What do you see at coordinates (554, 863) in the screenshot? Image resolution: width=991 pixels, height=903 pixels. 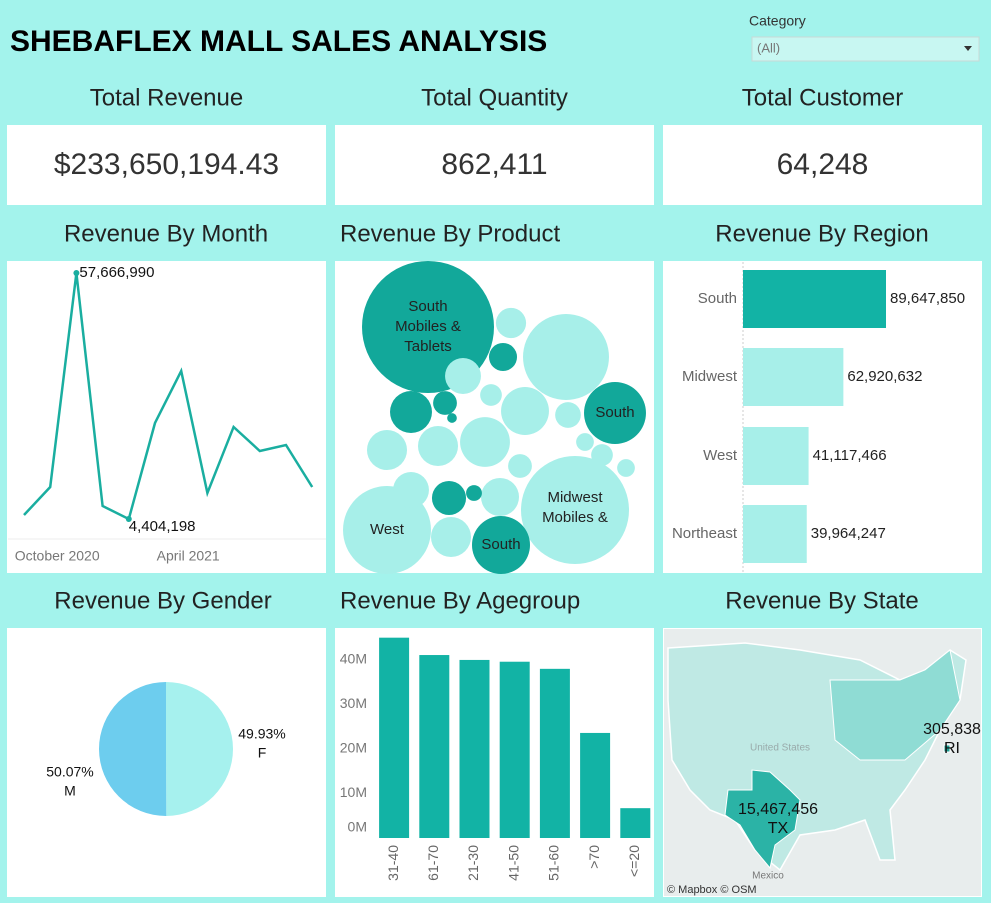 I see `x-tick-label: 51-60` at bounding box center [554, 863].